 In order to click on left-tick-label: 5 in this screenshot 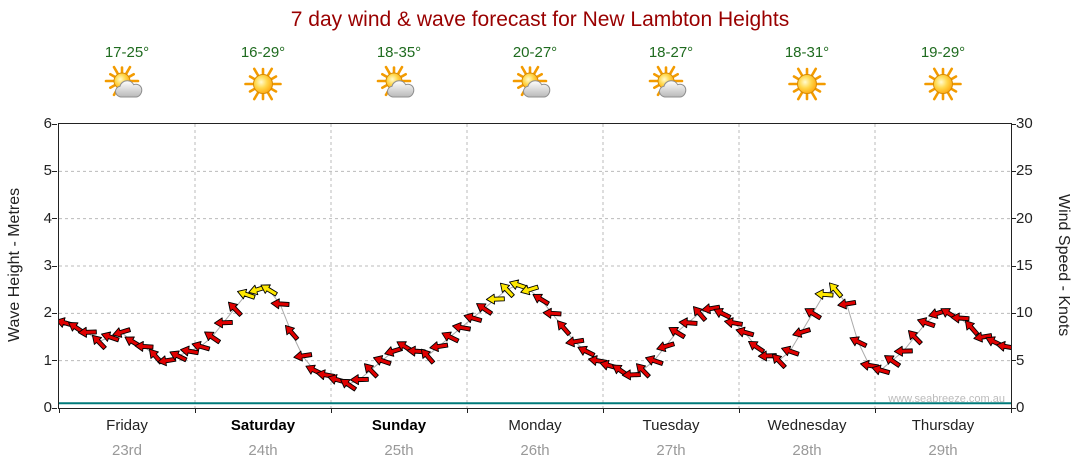, I will do `click(47, 171)`.